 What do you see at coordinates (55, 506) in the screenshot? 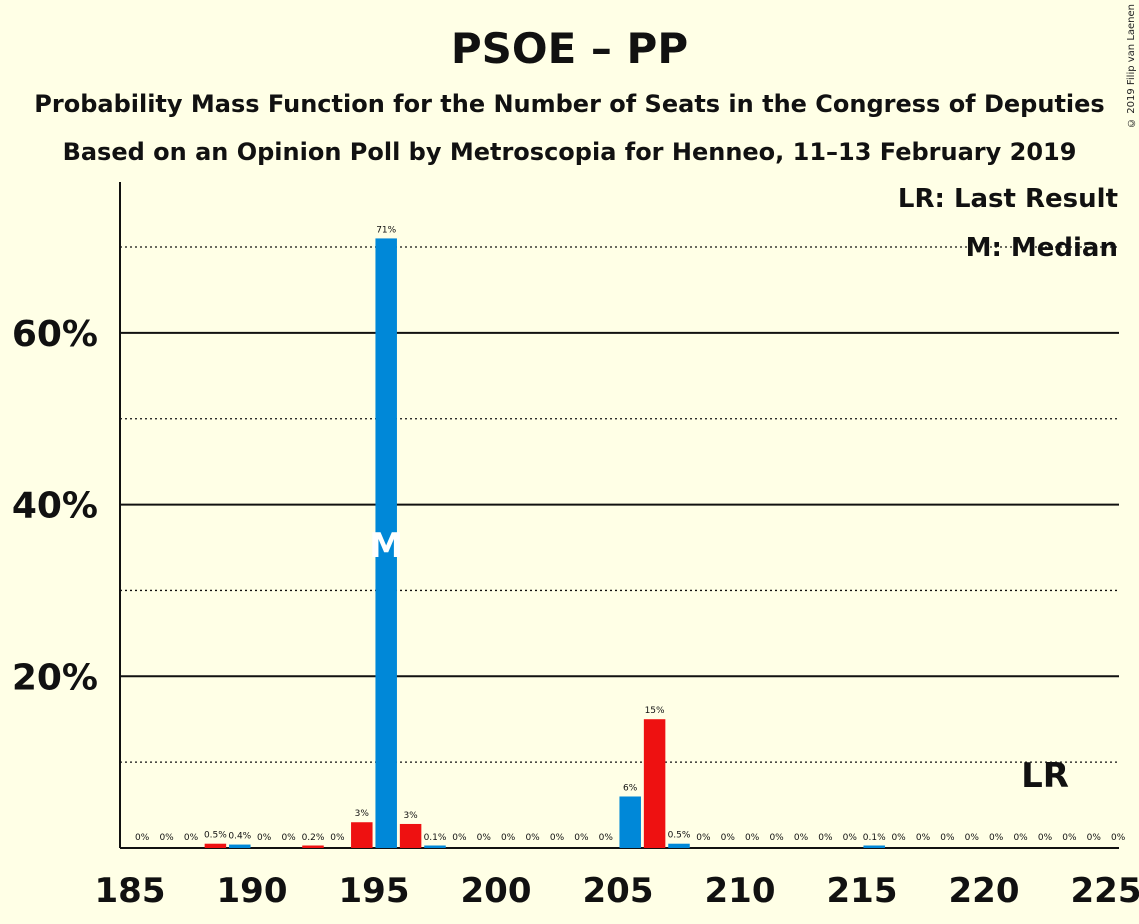
I see `y-tick-label: 40%` at bounding box center [55, 506].